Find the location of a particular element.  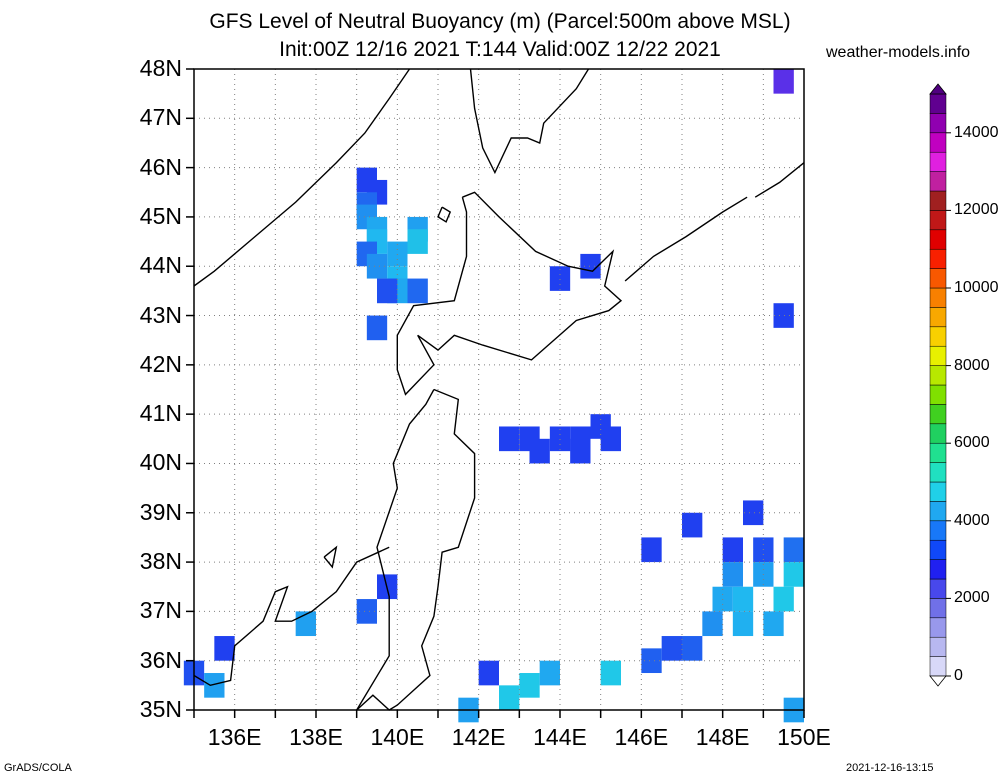

lon-label: 140E is located at coordinates (397, 737).